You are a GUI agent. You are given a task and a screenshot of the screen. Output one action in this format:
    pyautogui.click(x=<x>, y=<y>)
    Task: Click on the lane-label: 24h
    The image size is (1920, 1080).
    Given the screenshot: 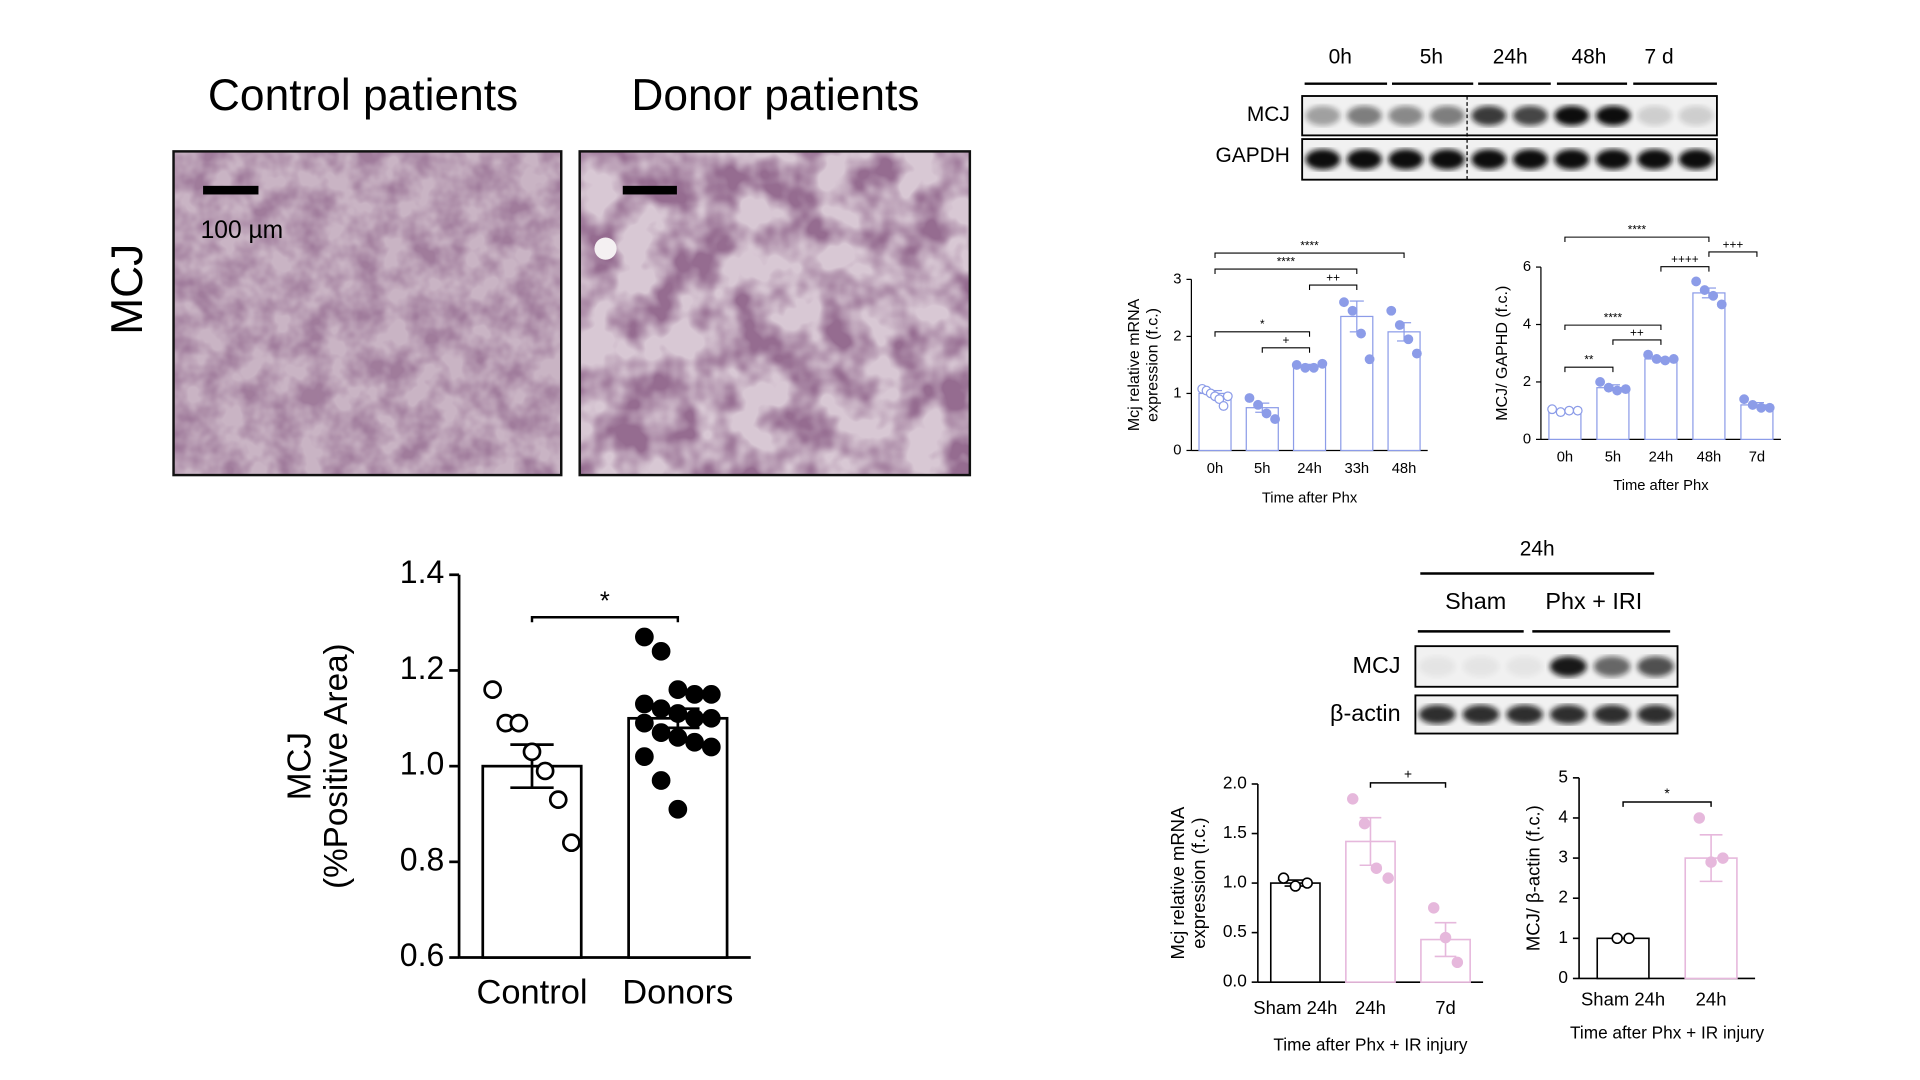 What is the action you would take?
    pyautogui.click(x=1510, y=56)
    